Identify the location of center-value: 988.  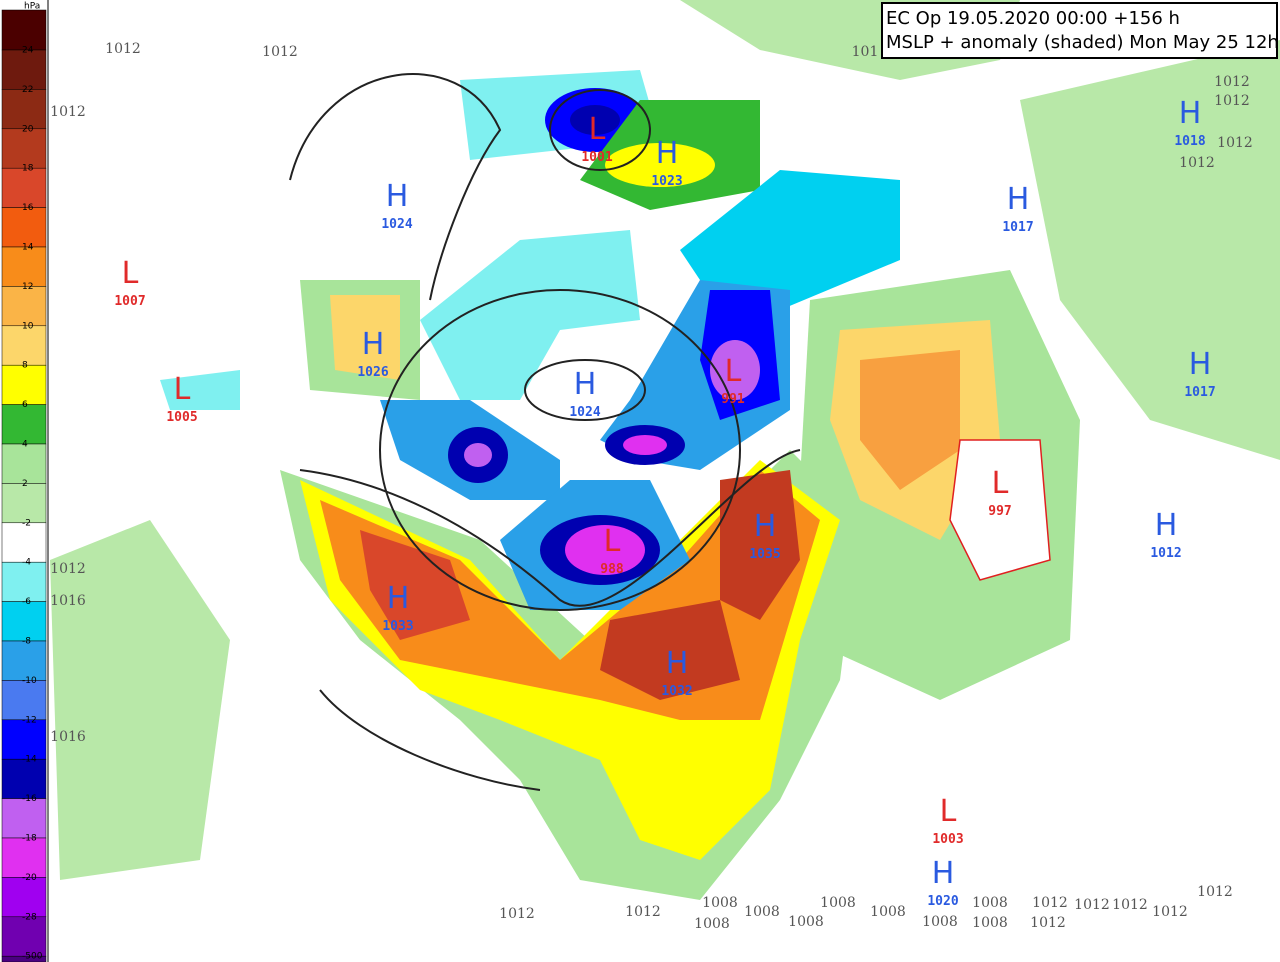
(612, 569).